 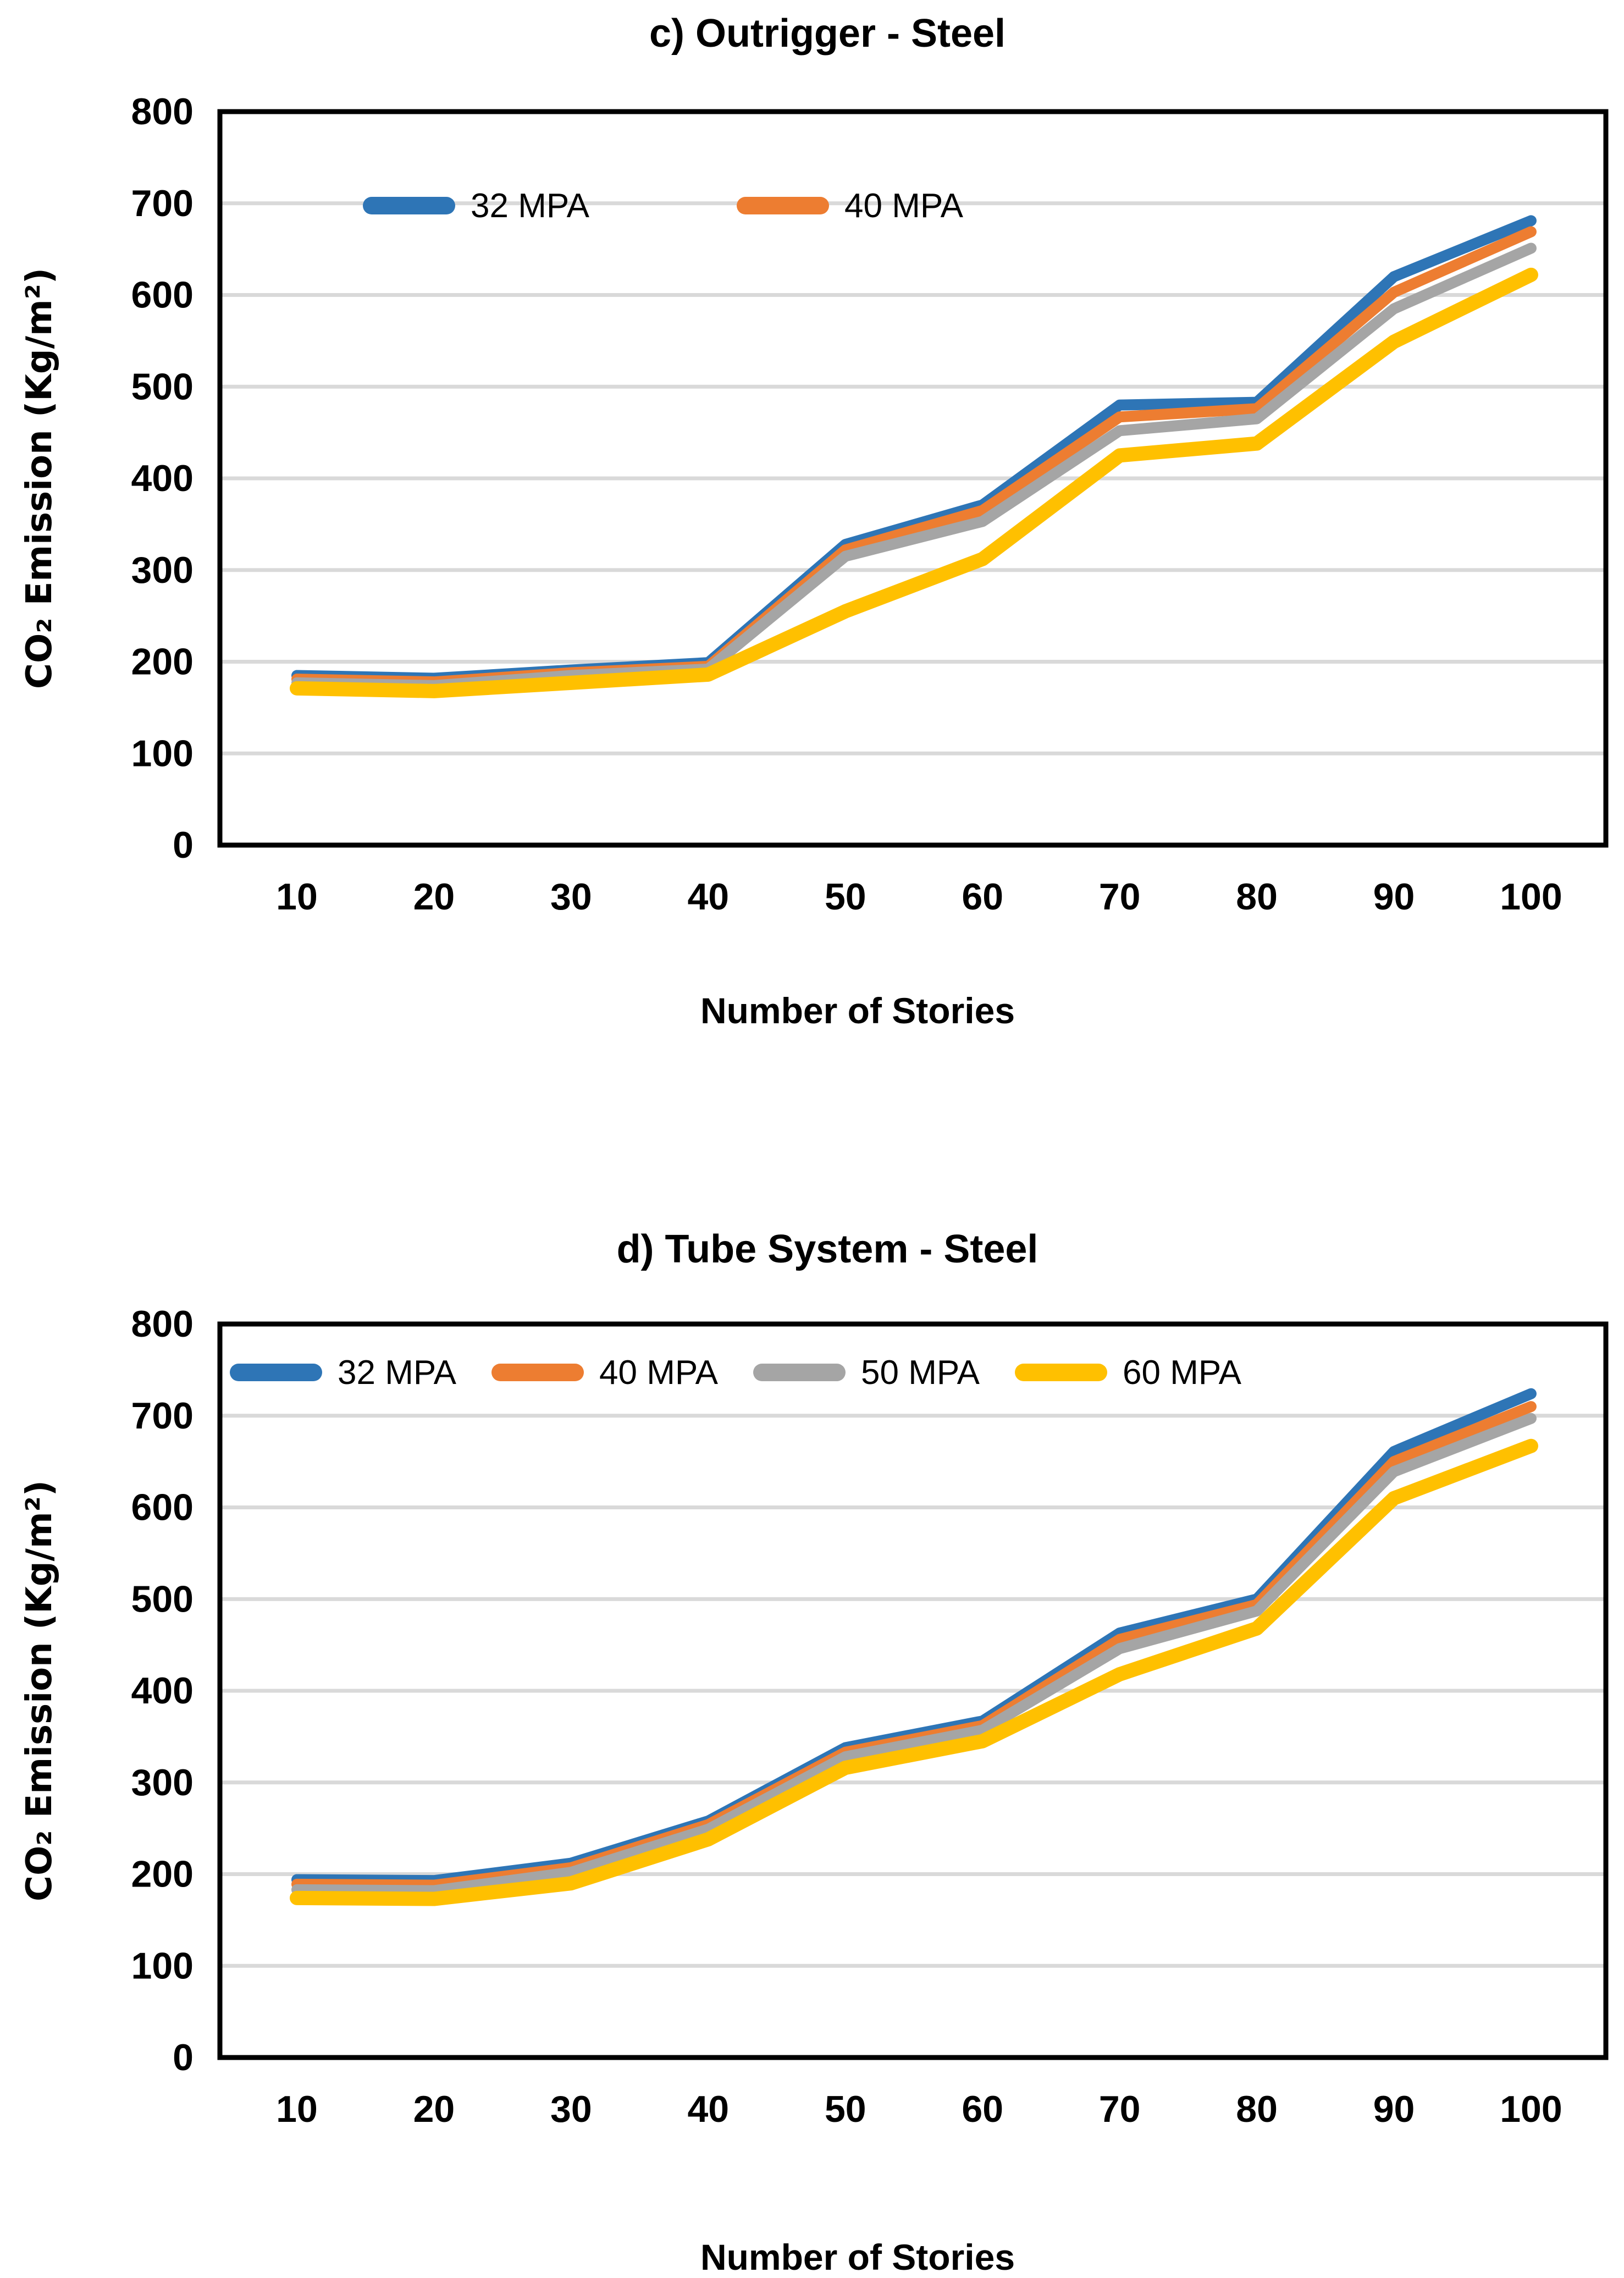 I want to click on legend-label: 60 MPA, so click(x=1182, y=1373).